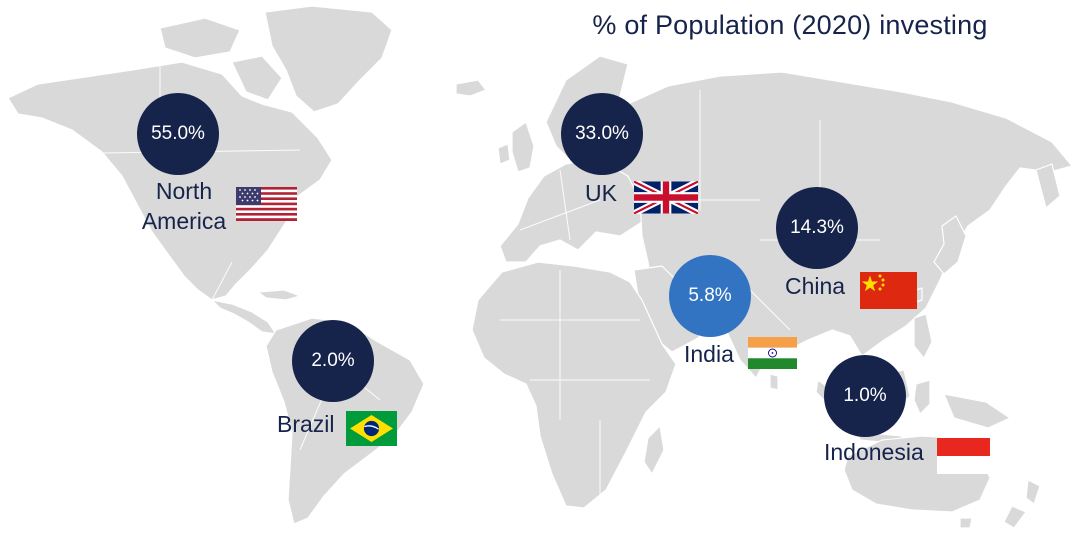 Image resolution: width=1082 pixels, height=534 pixels. What do you see at coordinates (922, 397) in the screenshot?
I see `sulawesi-landmass` at bounding box center [922, 397].